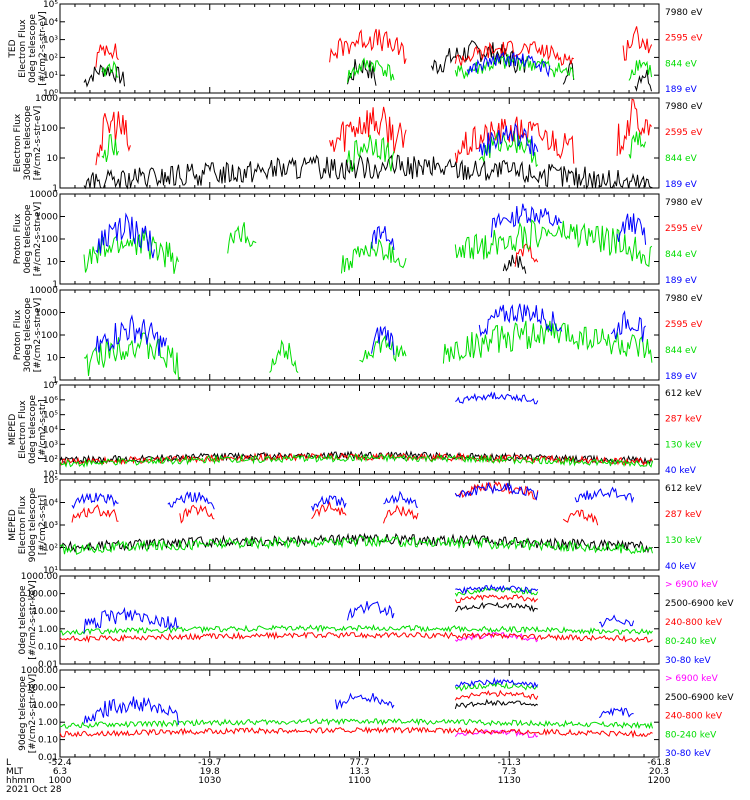 This screenshot has width=750, height=800. Describe the element at coordinates (688, 661) in the screenshot. I see `legend-entry: 30-80 keV` at that location.